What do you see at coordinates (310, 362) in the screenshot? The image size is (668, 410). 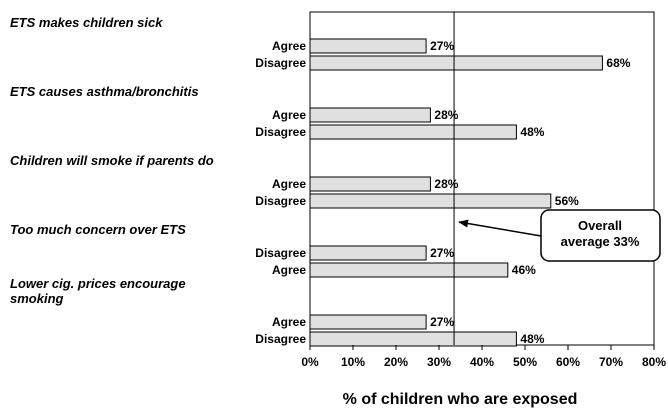 I see `x-tick-label: 0%` at bounding box center [310, 362].